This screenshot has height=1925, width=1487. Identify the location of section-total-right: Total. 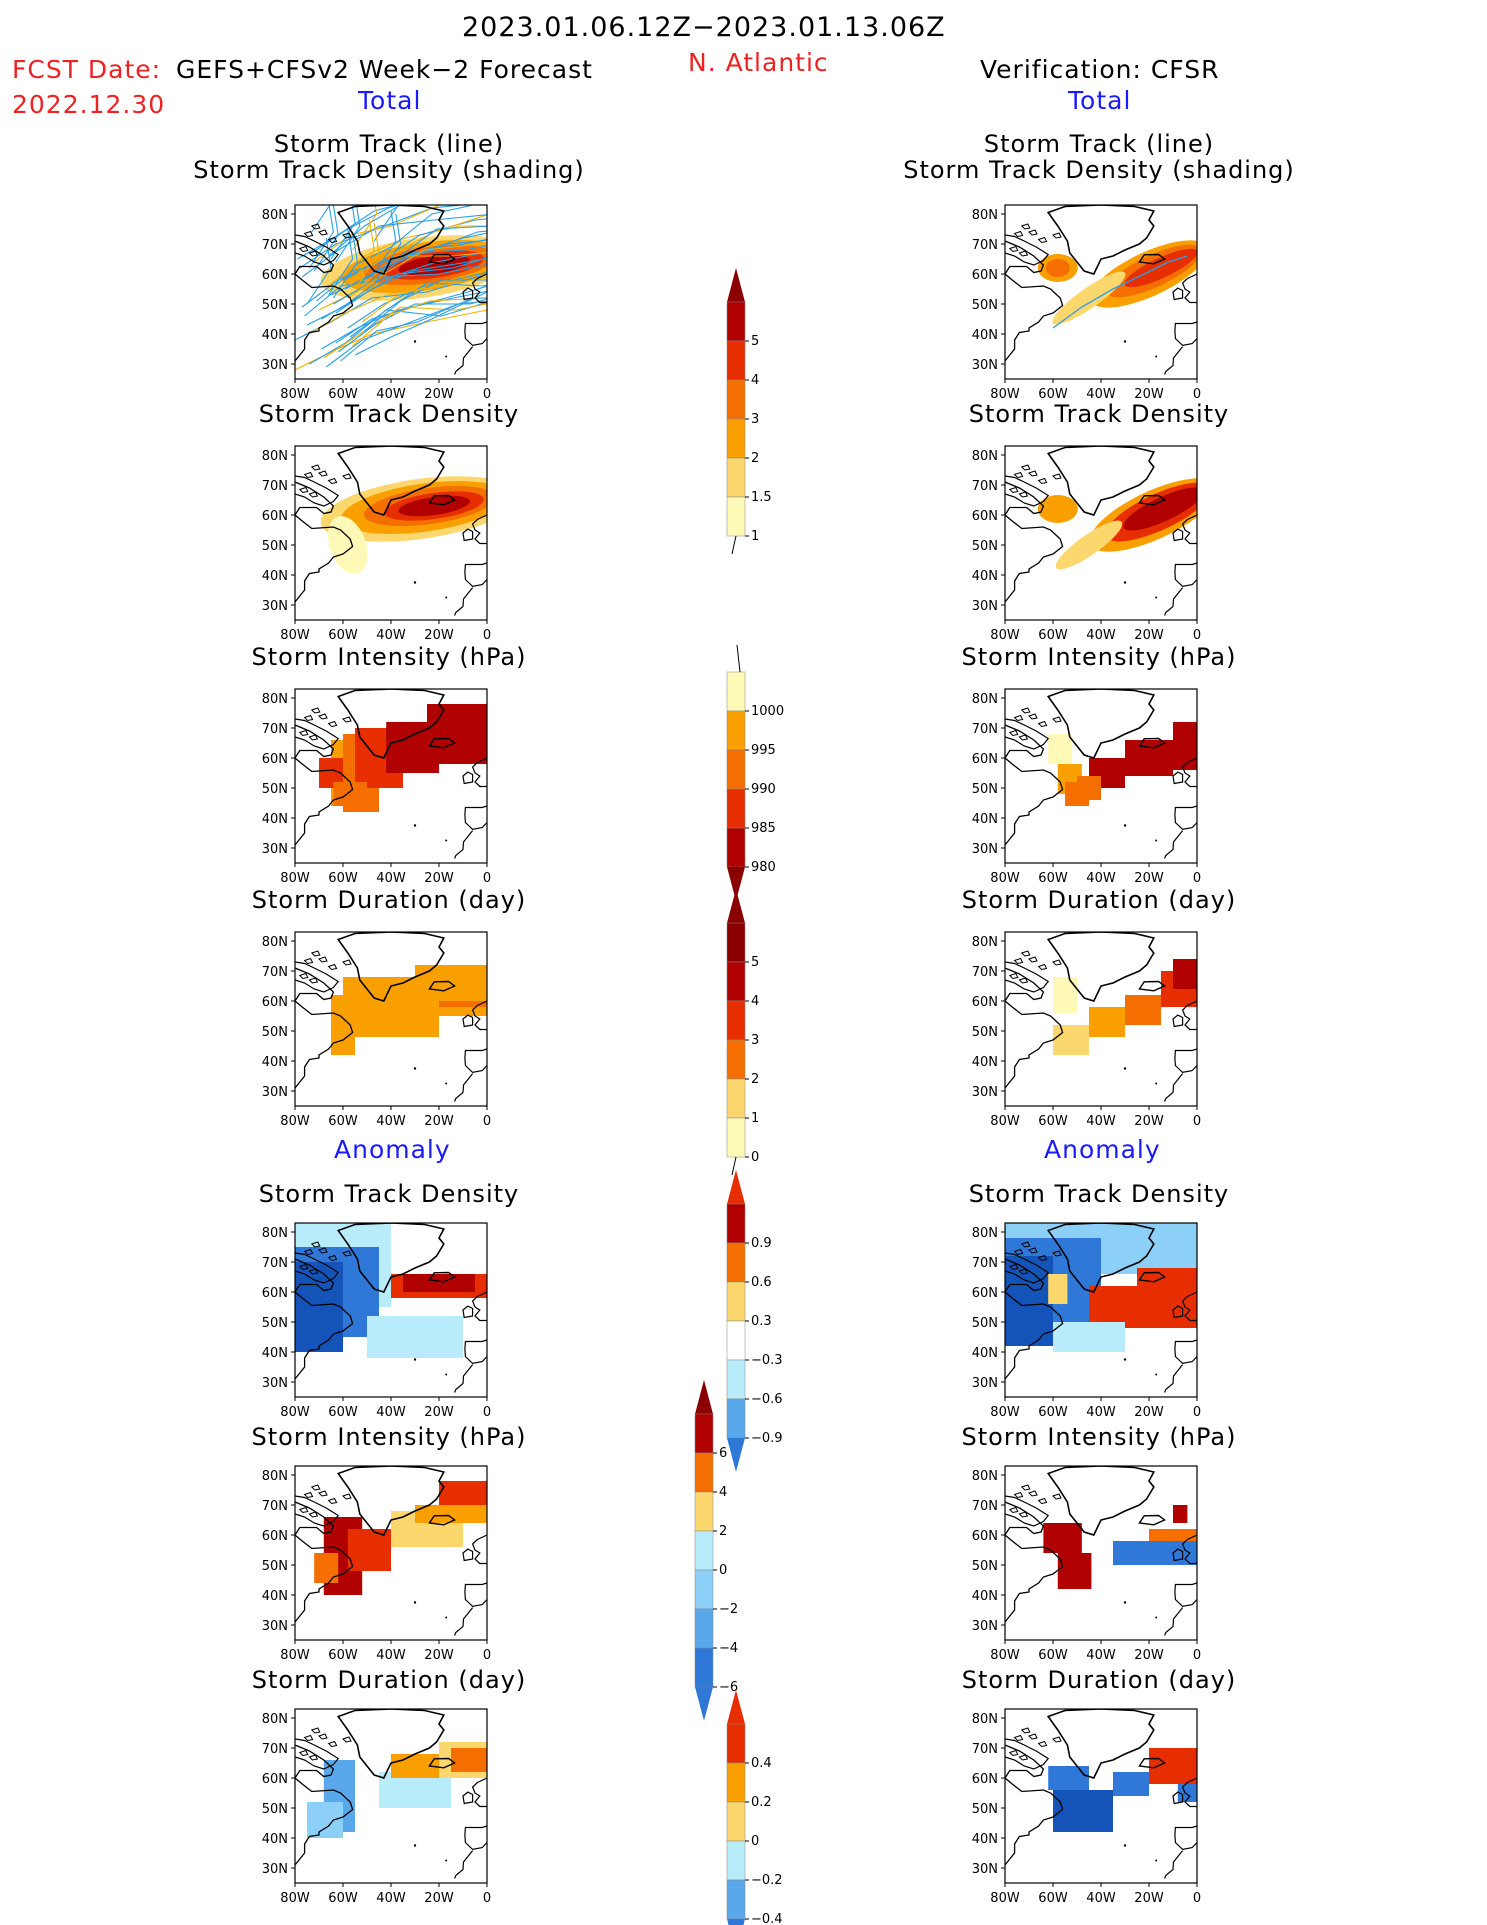
(1100, 100).